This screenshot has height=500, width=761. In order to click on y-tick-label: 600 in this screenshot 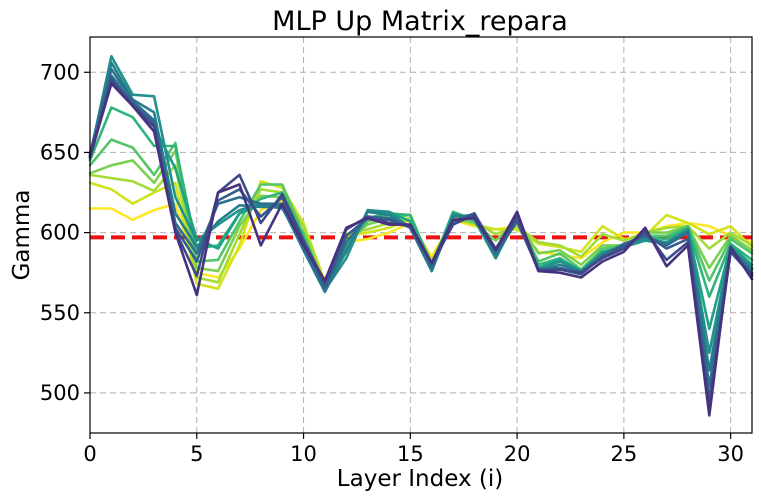, I will do `click(60, 233)`.